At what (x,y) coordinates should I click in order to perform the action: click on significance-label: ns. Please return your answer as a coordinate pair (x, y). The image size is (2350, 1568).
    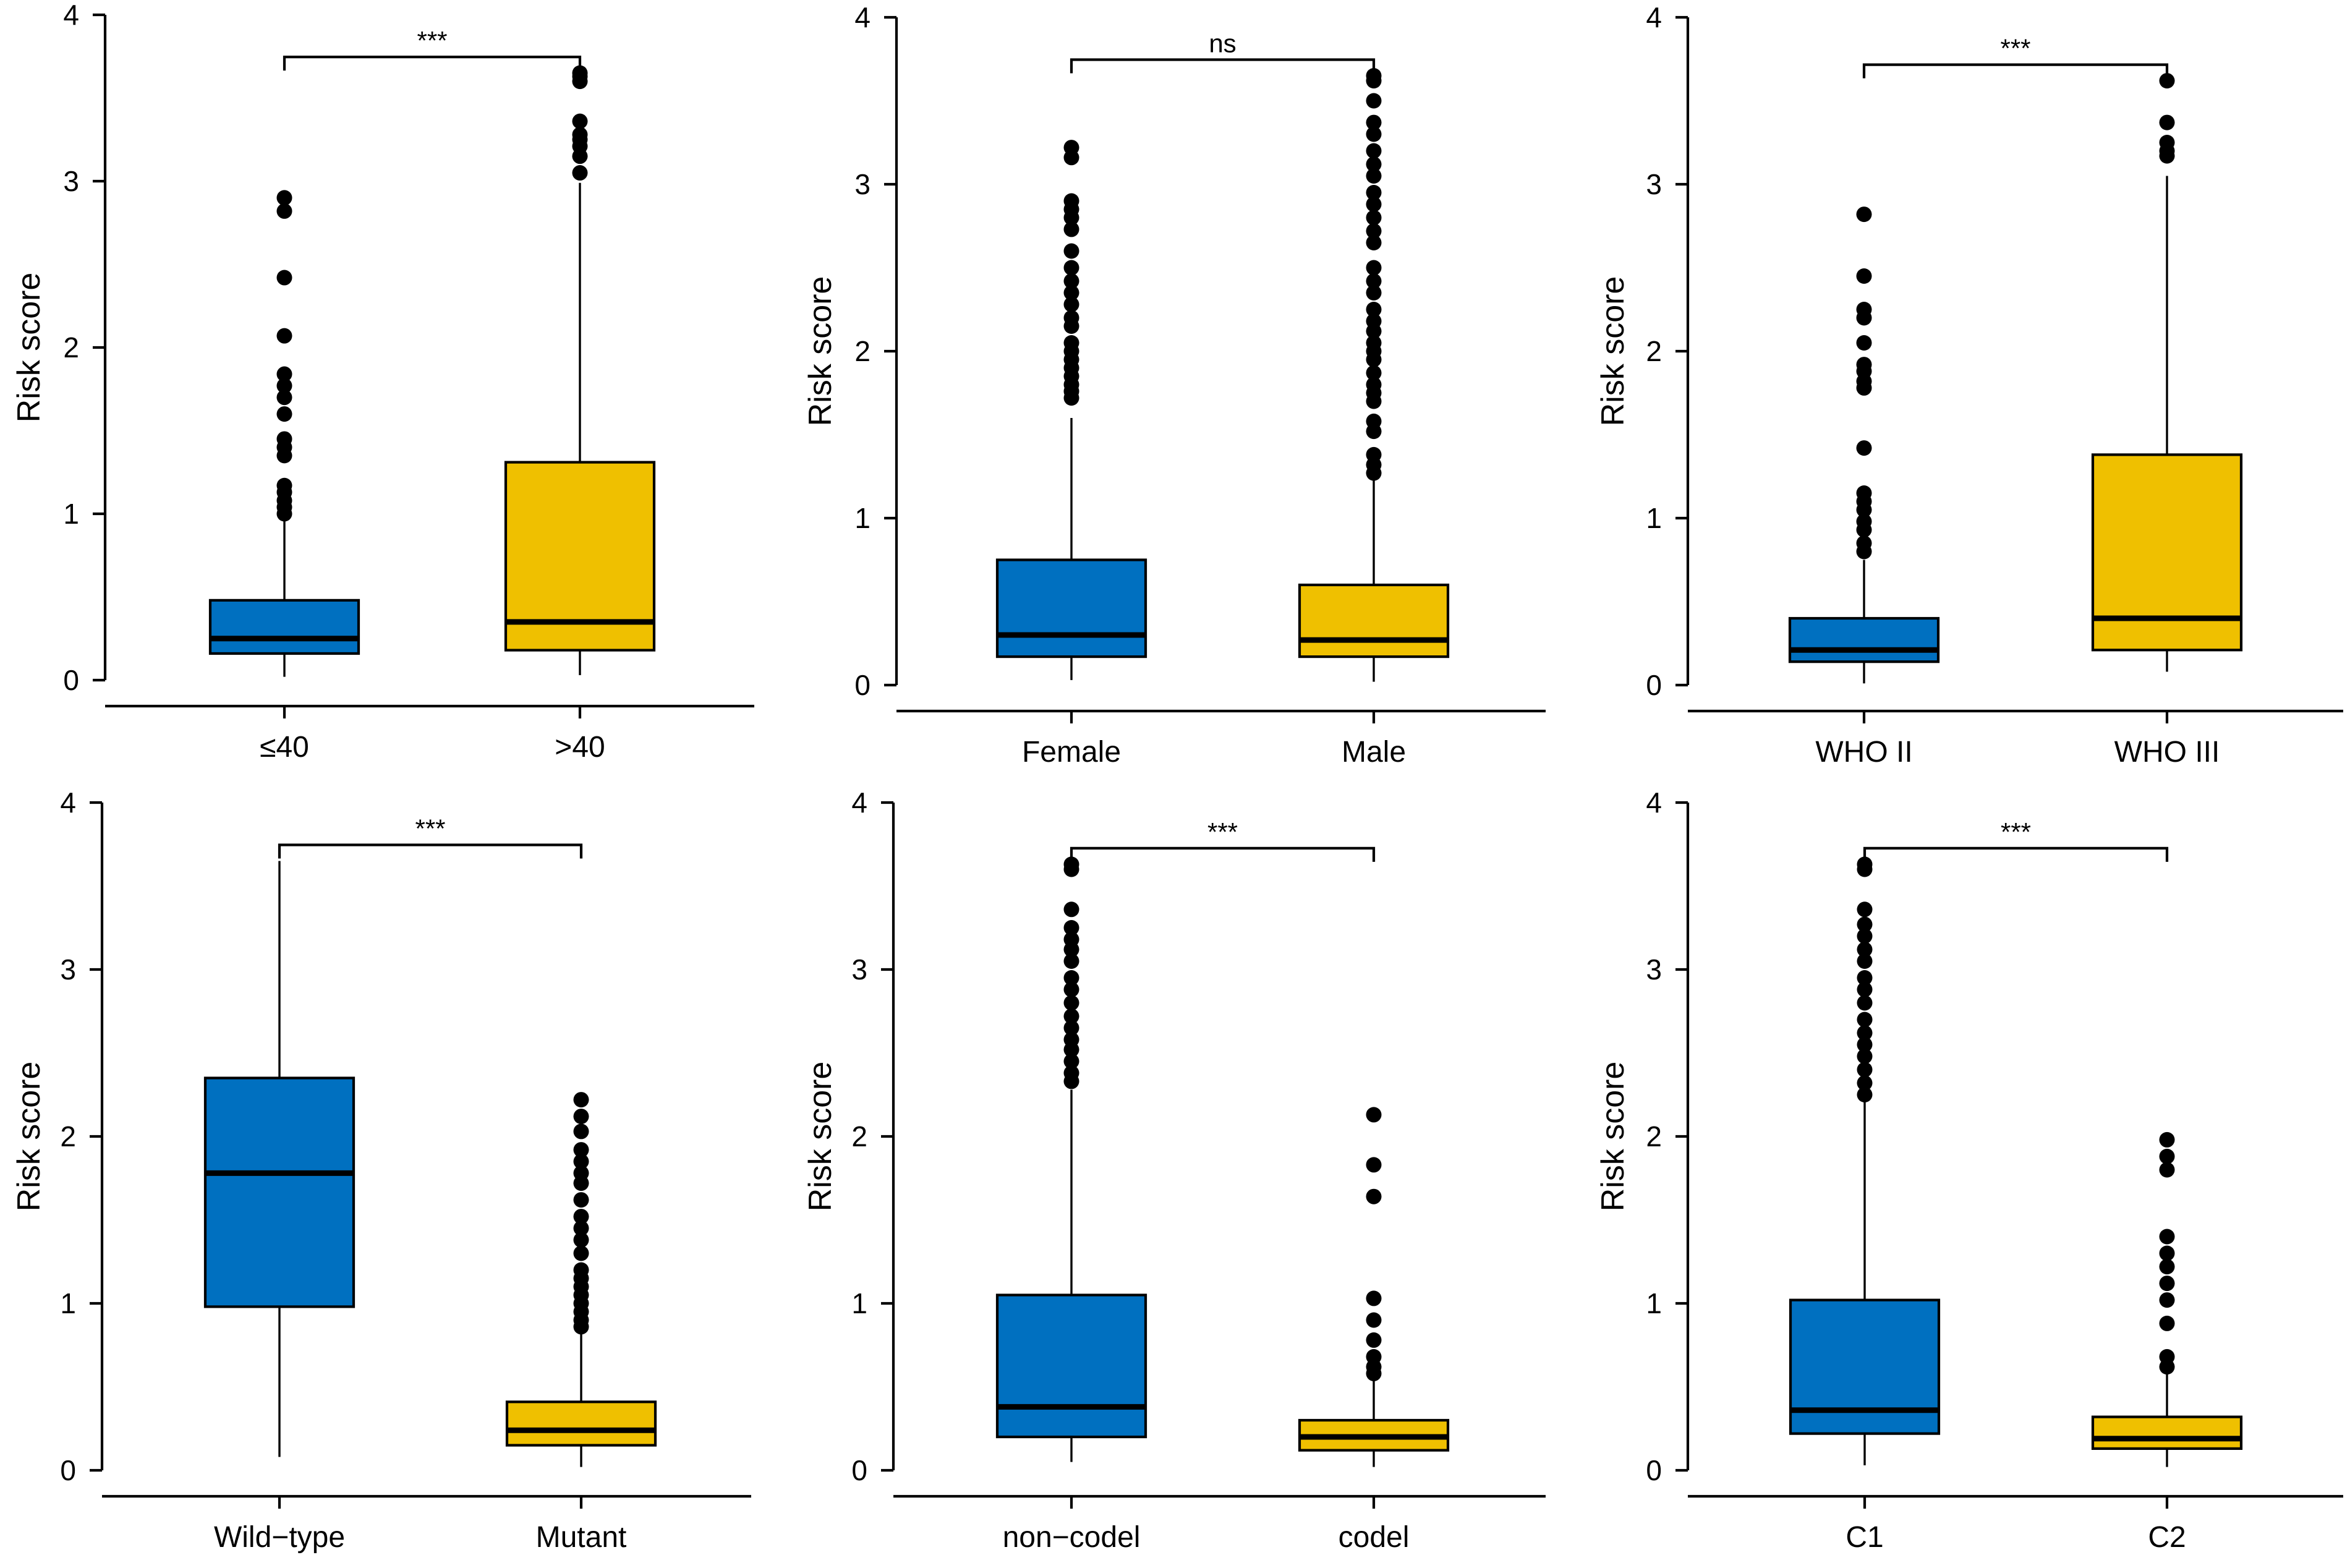
    Looking at the image, I should click on (1222, 44).